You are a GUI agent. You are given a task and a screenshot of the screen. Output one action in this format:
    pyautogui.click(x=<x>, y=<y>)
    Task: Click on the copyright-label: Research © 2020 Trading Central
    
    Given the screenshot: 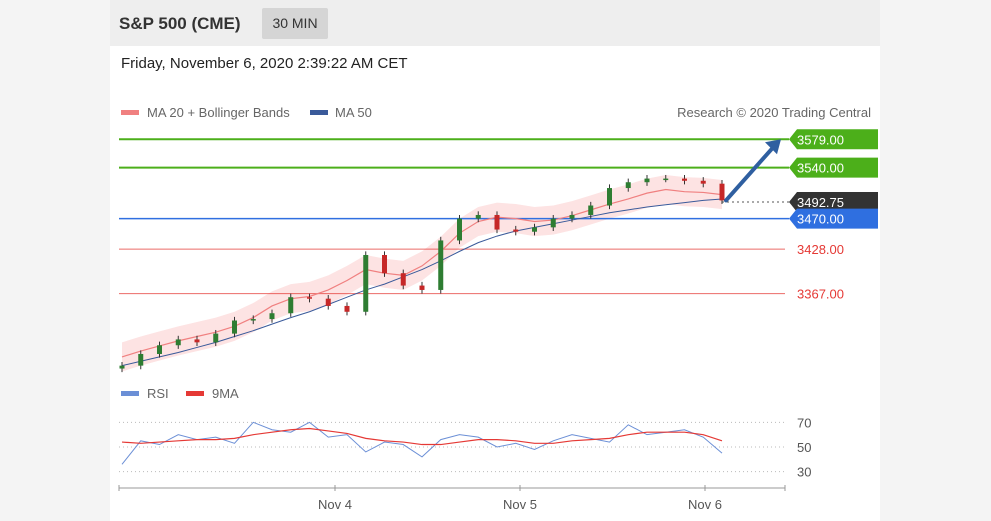 What is the action you would take?
    pyautogui.click(x=774, y=112)
    